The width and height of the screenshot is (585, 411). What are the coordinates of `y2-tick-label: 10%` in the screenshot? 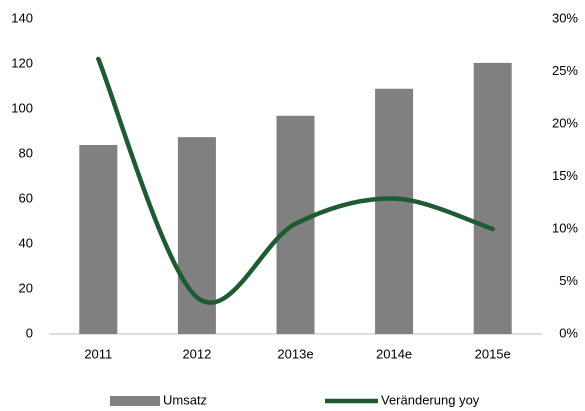 It's located at (565, 227).